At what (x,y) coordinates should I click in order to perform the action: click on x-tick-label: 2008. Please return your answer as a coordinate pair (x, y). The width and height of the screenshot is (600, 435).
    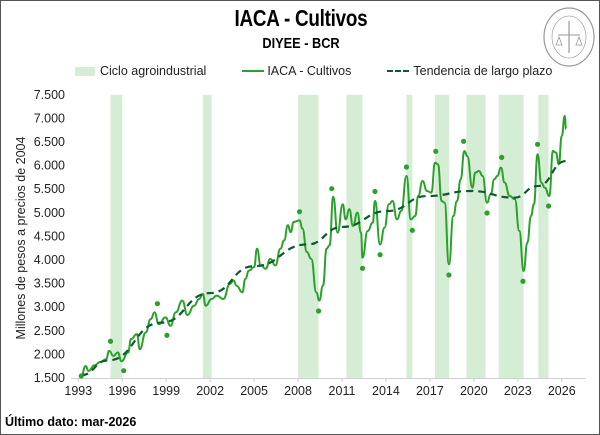
    Looking at the image, I should click on (298, 391).